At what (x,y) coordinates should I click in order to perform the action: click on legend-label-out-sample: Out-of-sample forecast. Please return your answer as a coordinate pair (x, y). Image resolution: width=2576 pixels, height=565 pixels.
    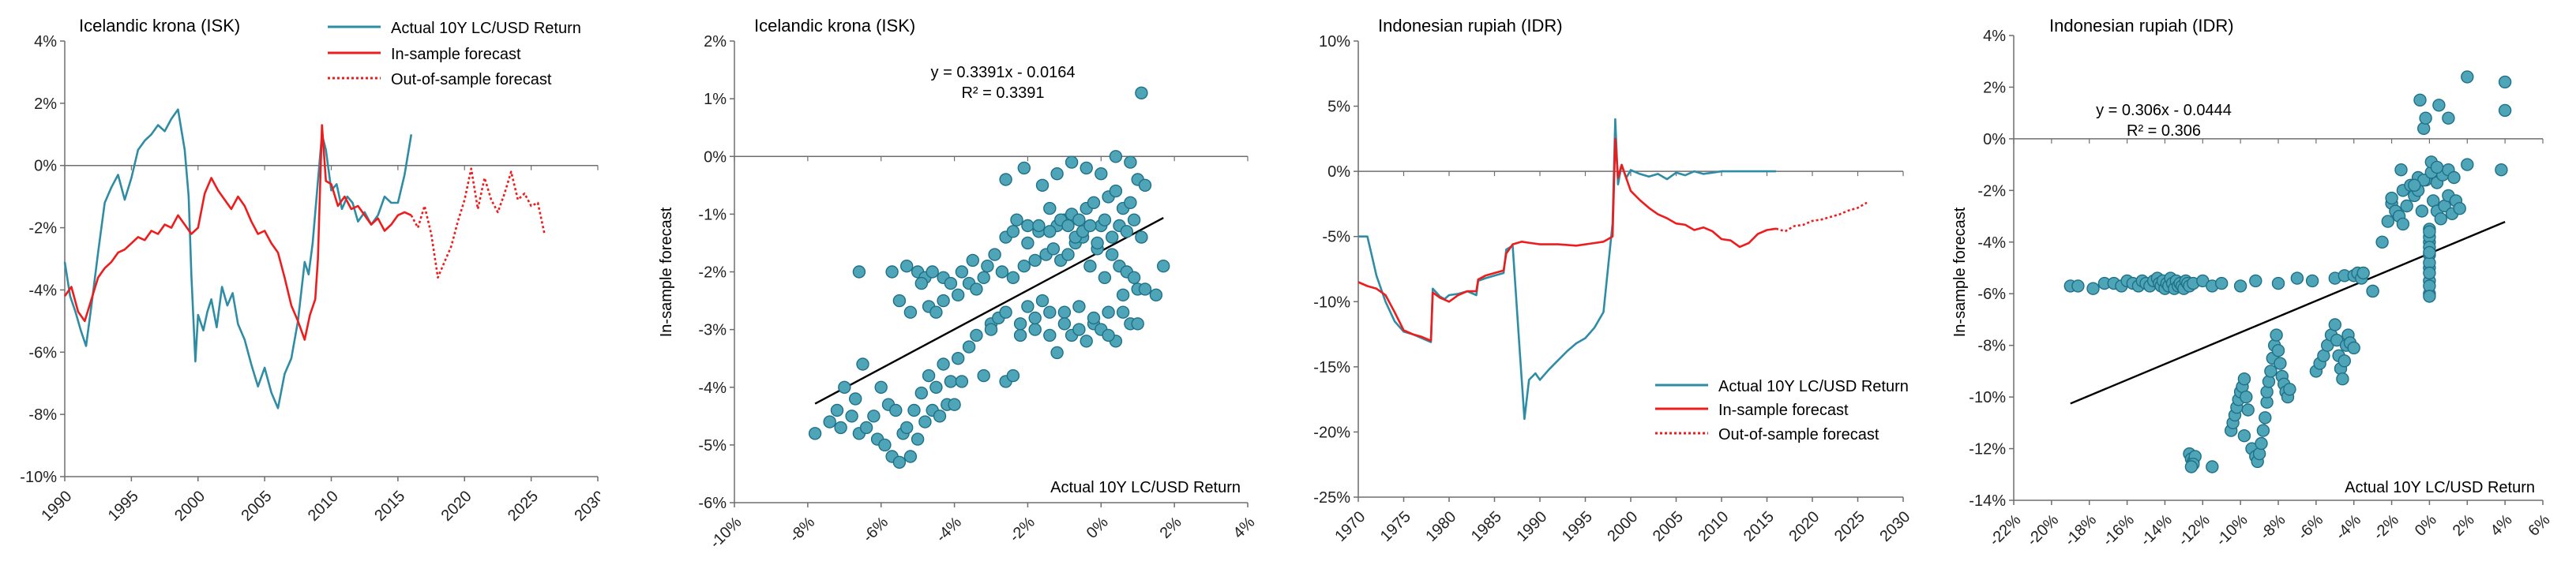
    Looking at the image, I should click on (471, 79).